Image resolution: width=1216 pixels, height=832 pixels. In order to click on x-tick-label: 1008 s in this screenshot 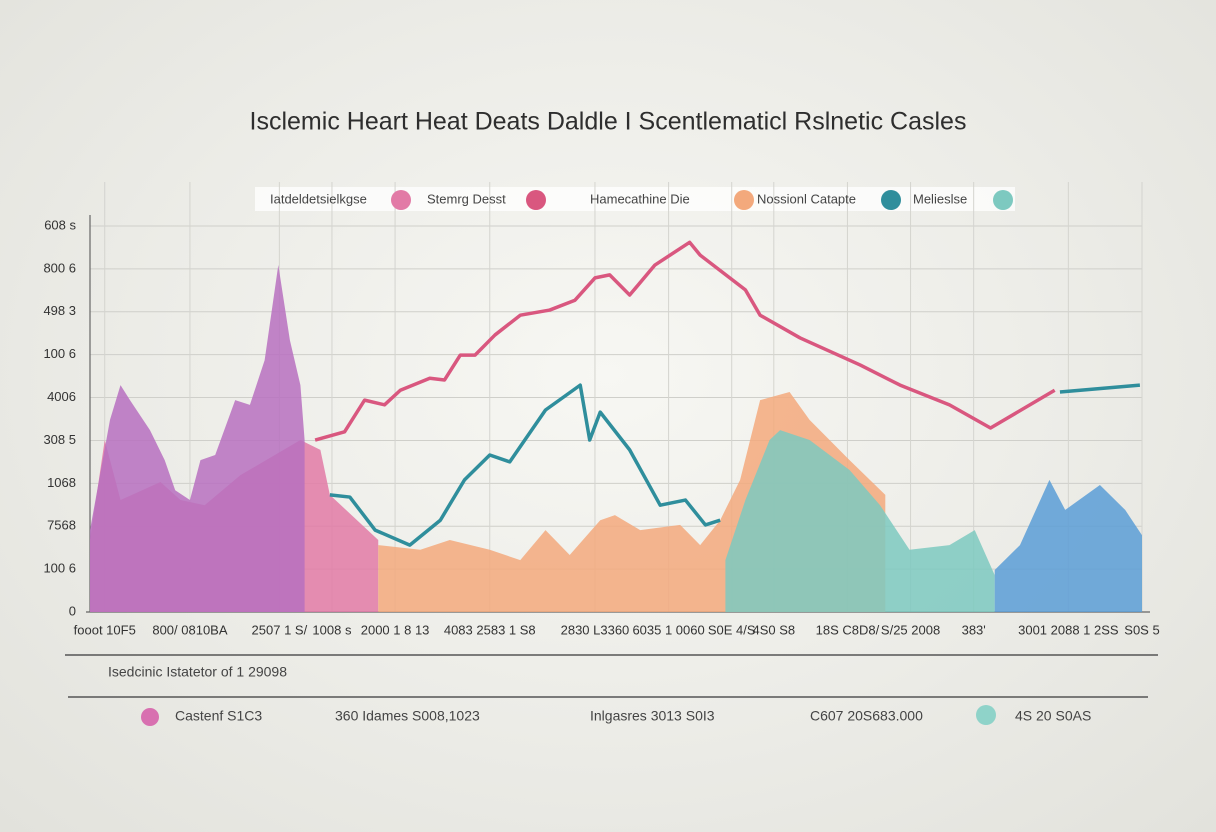, I will do `click(332, 629)`.